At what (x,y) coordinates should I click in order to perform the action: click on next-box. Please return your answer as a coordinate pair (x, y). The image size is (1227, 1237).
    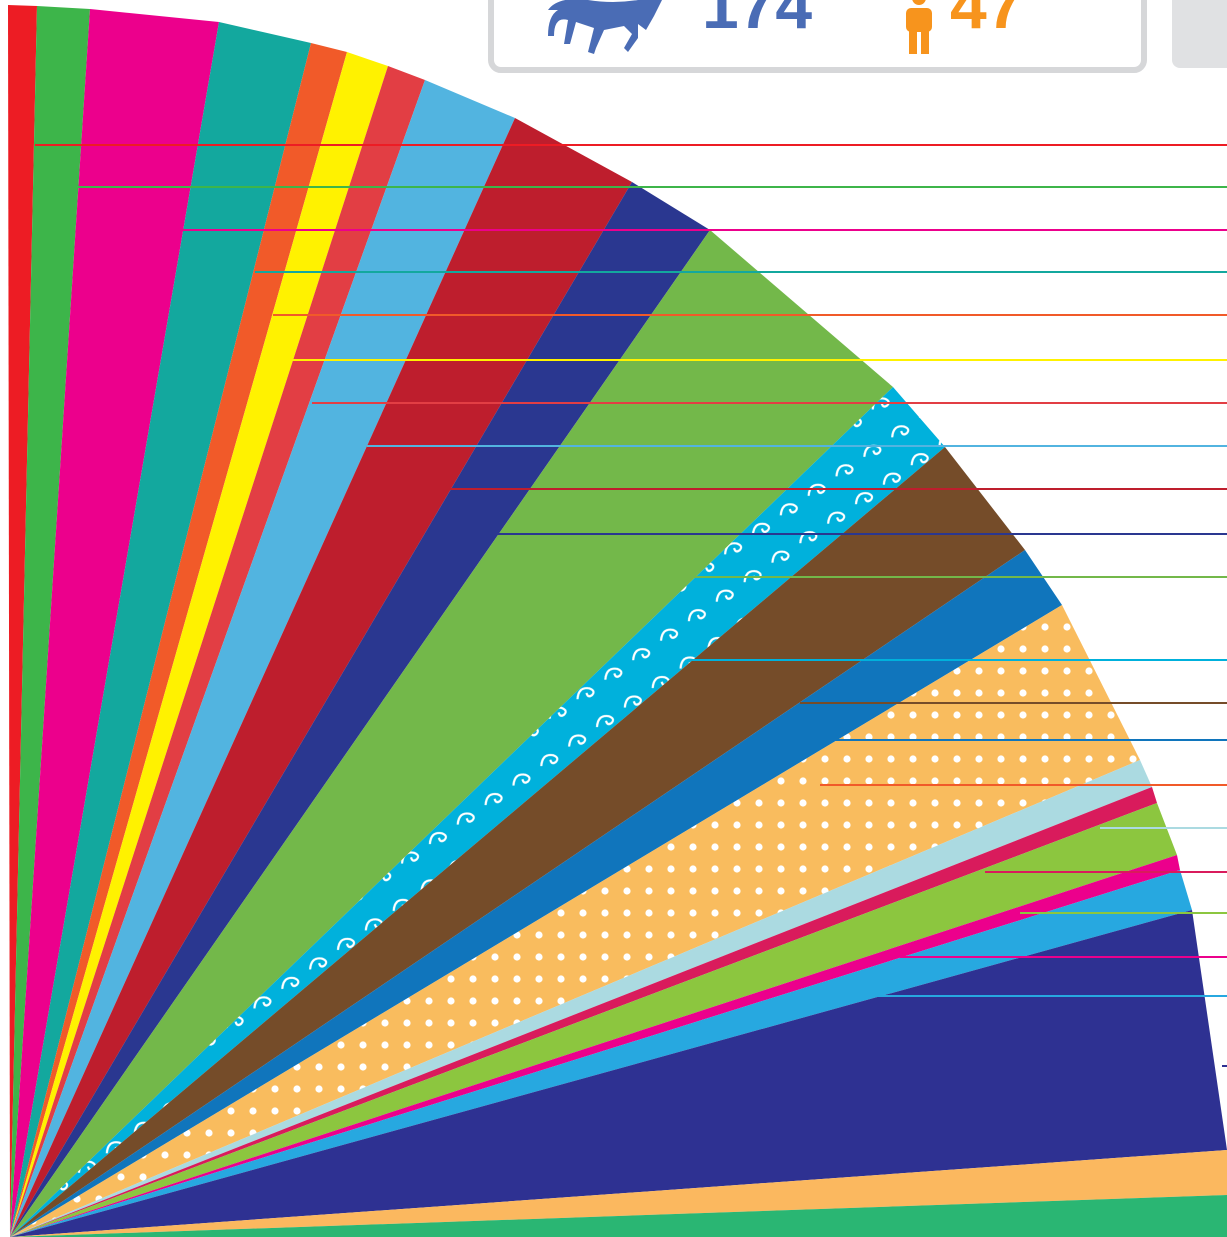
    Looking at the image, I should click on (1199, 34).